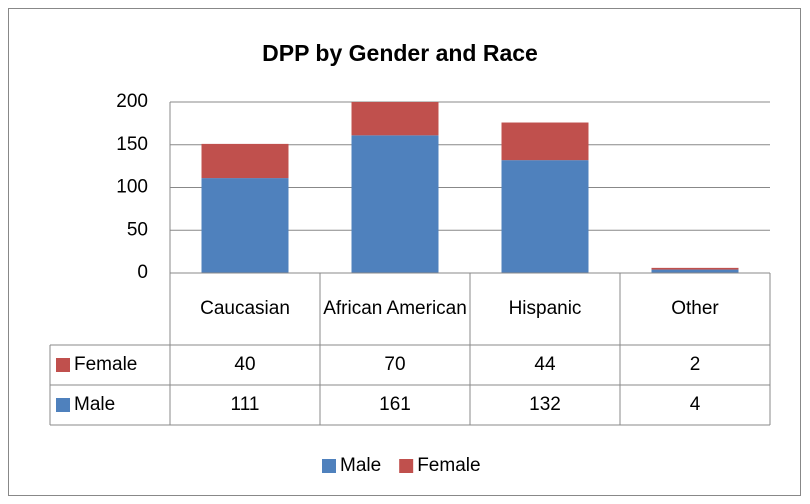 The image size is (810, 504). What do you see at coordinates (94, 404) in the screenshot?
I see `table-row-label: Male` at bounding box center [94, 404].